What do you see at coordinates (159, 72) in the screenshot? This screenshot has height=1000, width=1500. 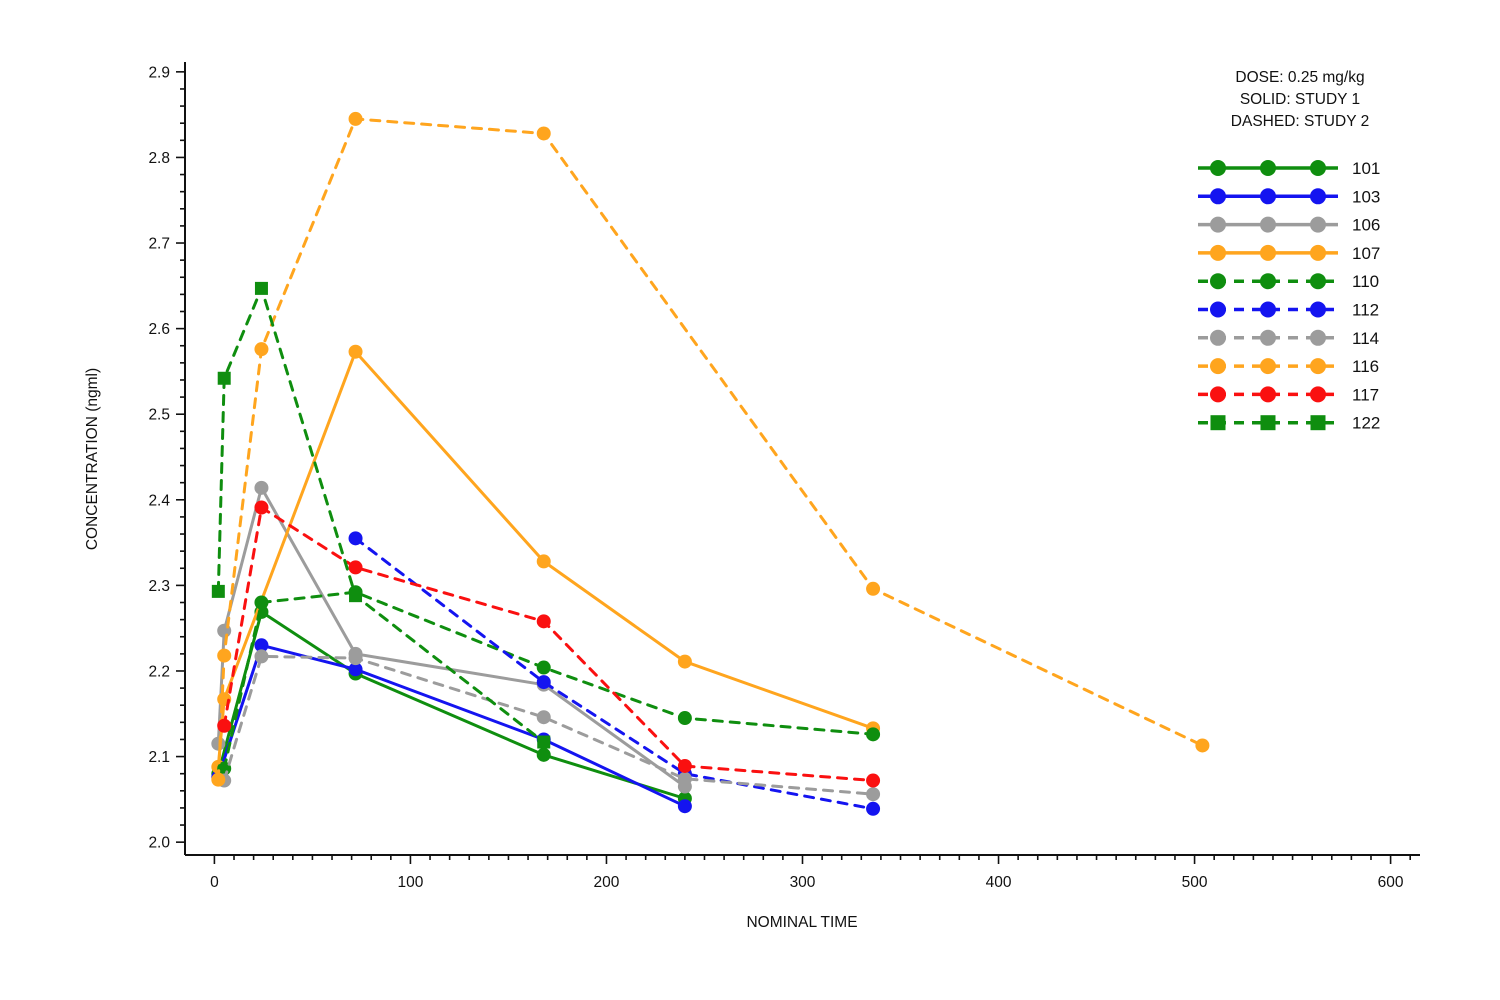 I see `y-tick-label: 2.9` at bounding box center [159, 72].